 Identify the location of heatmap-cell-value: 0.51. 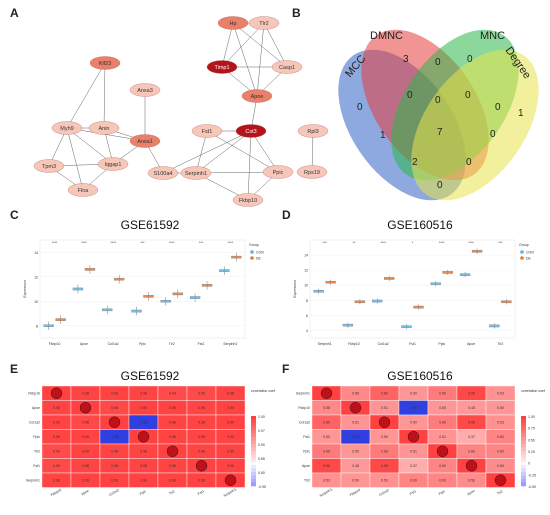
(384, 408).